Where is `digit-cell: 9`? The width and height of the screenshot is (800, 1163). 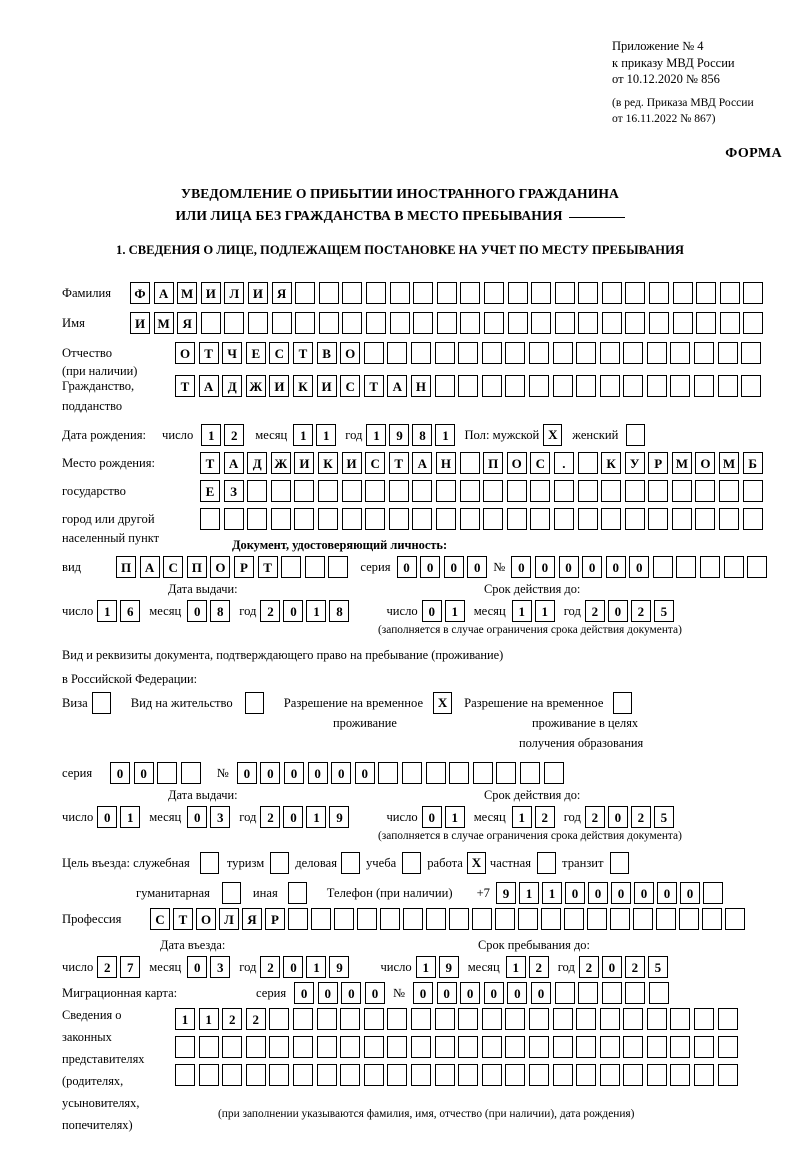
digit-cell: 9 is located at coordinates (448, 967).